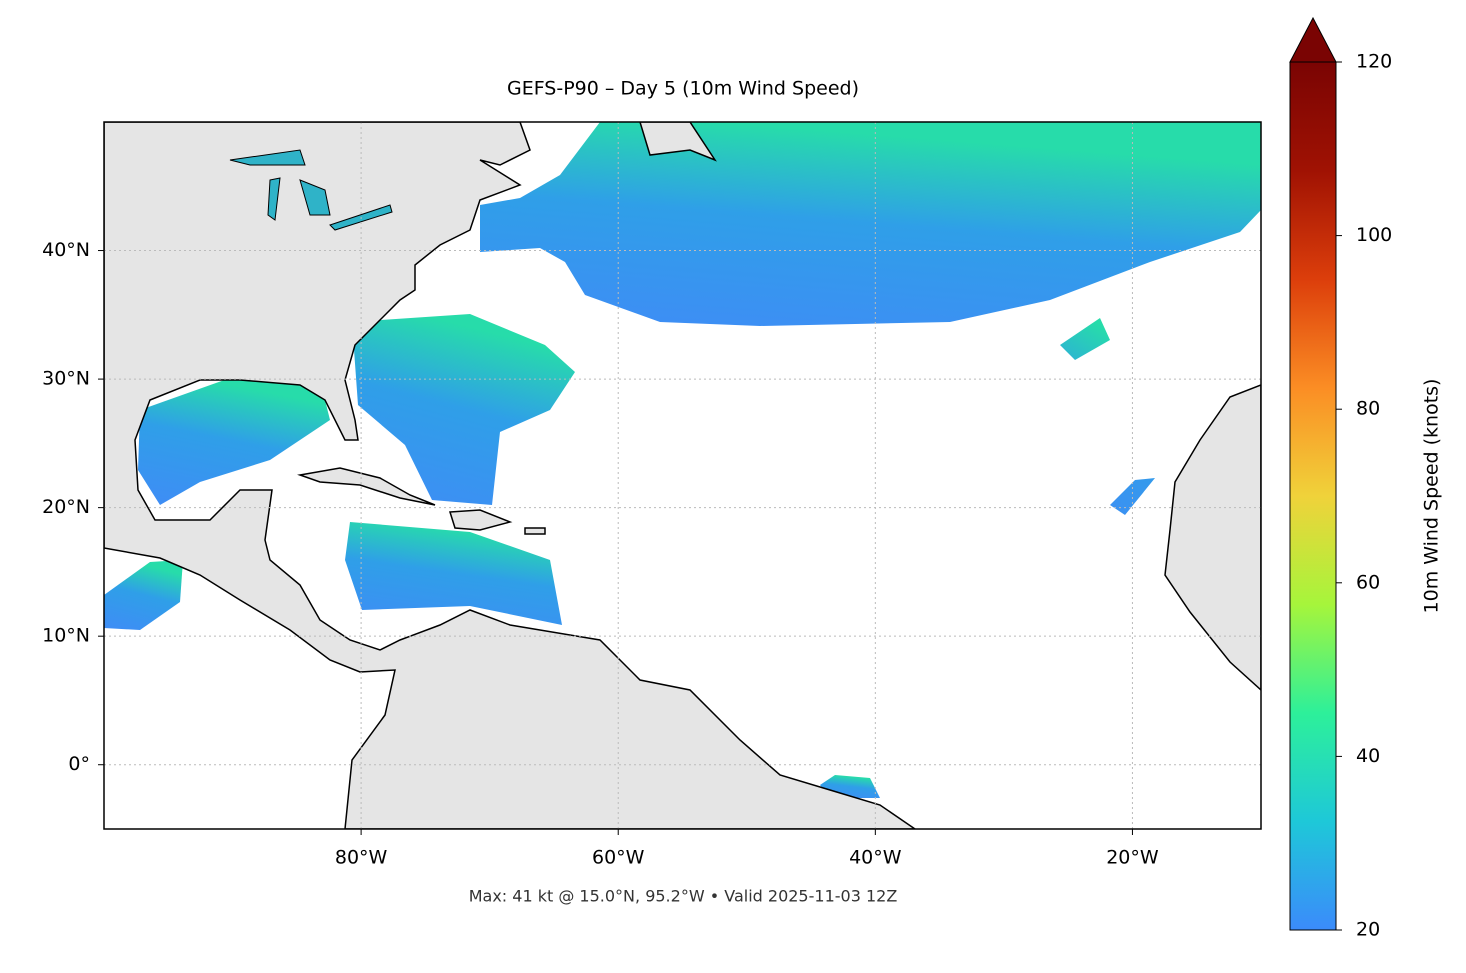 This screenshot has width=1466, height=973. Describe the element at coordinates (678, 142) in the screenshot. I see `newfoundland` at that location.